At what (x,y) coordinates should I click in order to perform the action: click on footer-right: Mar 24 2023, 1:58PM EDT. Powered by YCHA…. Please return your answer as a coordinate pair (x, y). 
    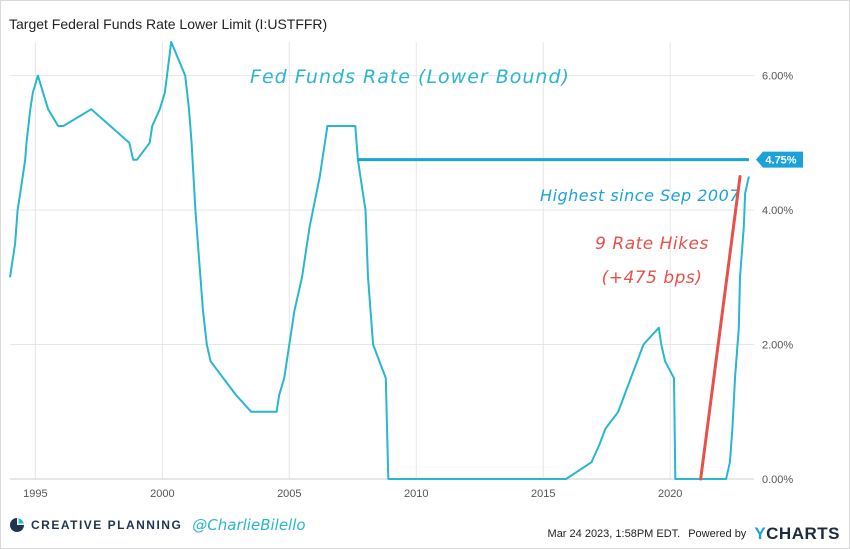
    Looking at the image, I should click on (694, 534).